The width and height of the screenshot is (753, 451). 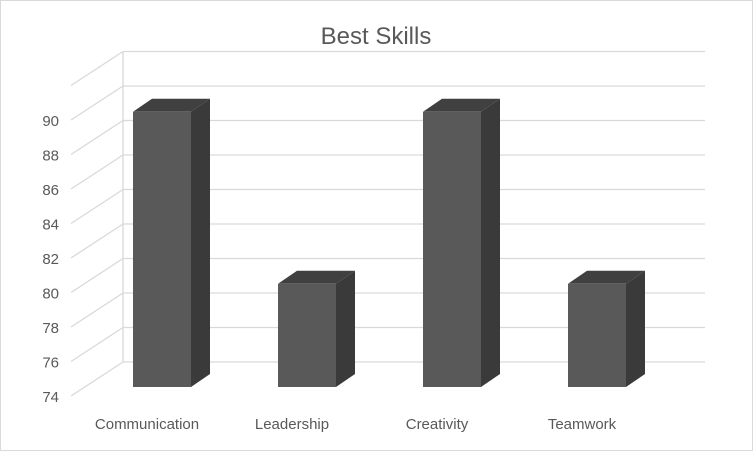 I want to click on x-category-label: Leadership, so click(x=292, y=424).